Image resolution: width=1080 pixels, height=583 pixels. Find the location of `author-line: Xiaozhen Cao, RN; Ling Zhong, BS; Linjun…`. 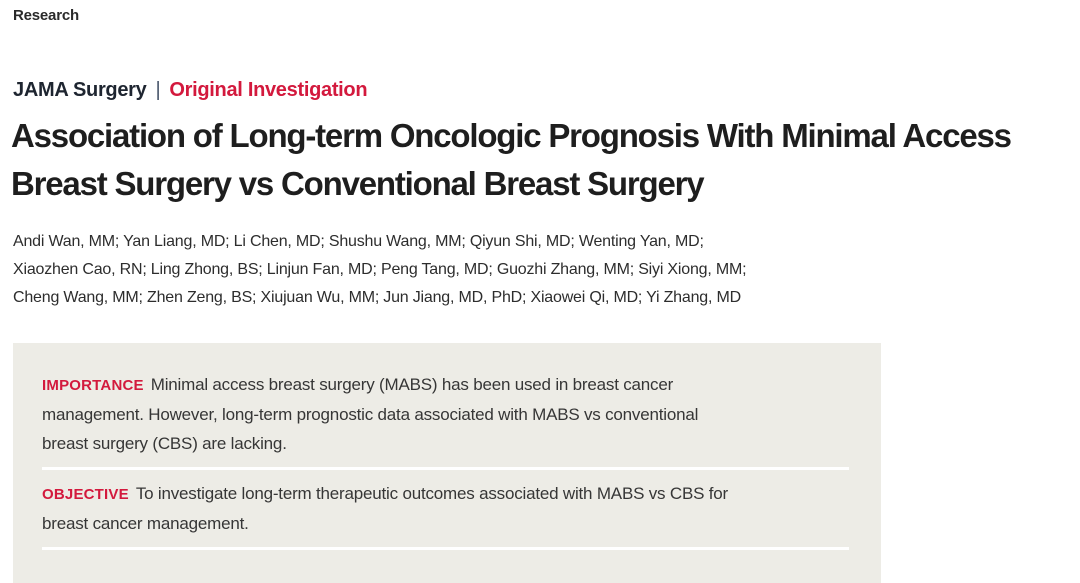

author-line: Xiaozhen Cao, RN; Ling Zhong, BS; Linjun… is located at coordinates (380, 269).